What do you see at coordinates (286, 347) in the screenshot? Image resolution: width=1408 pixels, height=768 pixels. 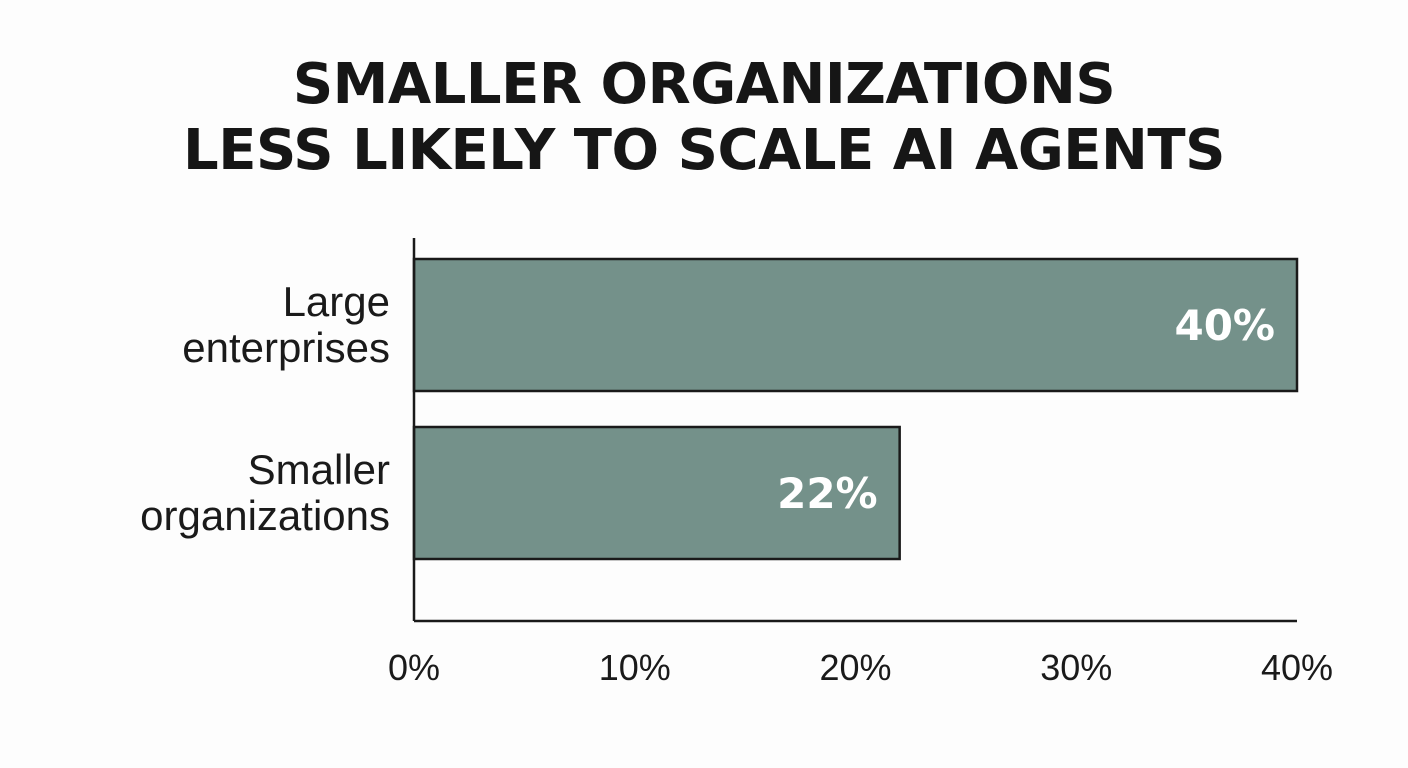 I see `category-label-0-line-1: enterprises` at bounding box center [286, 347].